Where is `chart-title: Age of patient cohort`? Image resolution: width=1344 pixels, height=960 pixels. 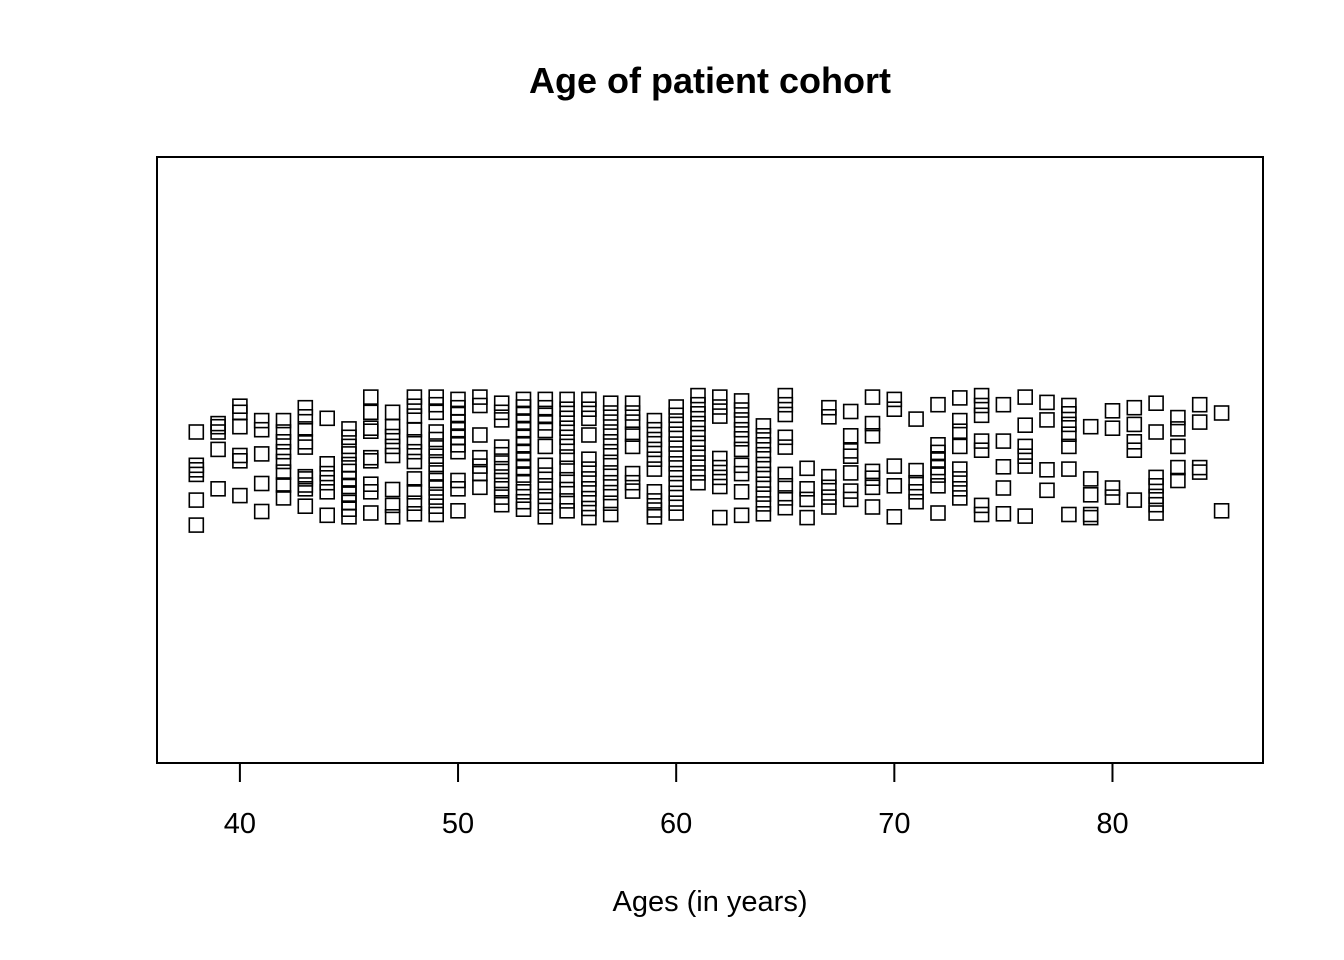
chart-title: Age of patient cohort is located at coordinates (710, 80).